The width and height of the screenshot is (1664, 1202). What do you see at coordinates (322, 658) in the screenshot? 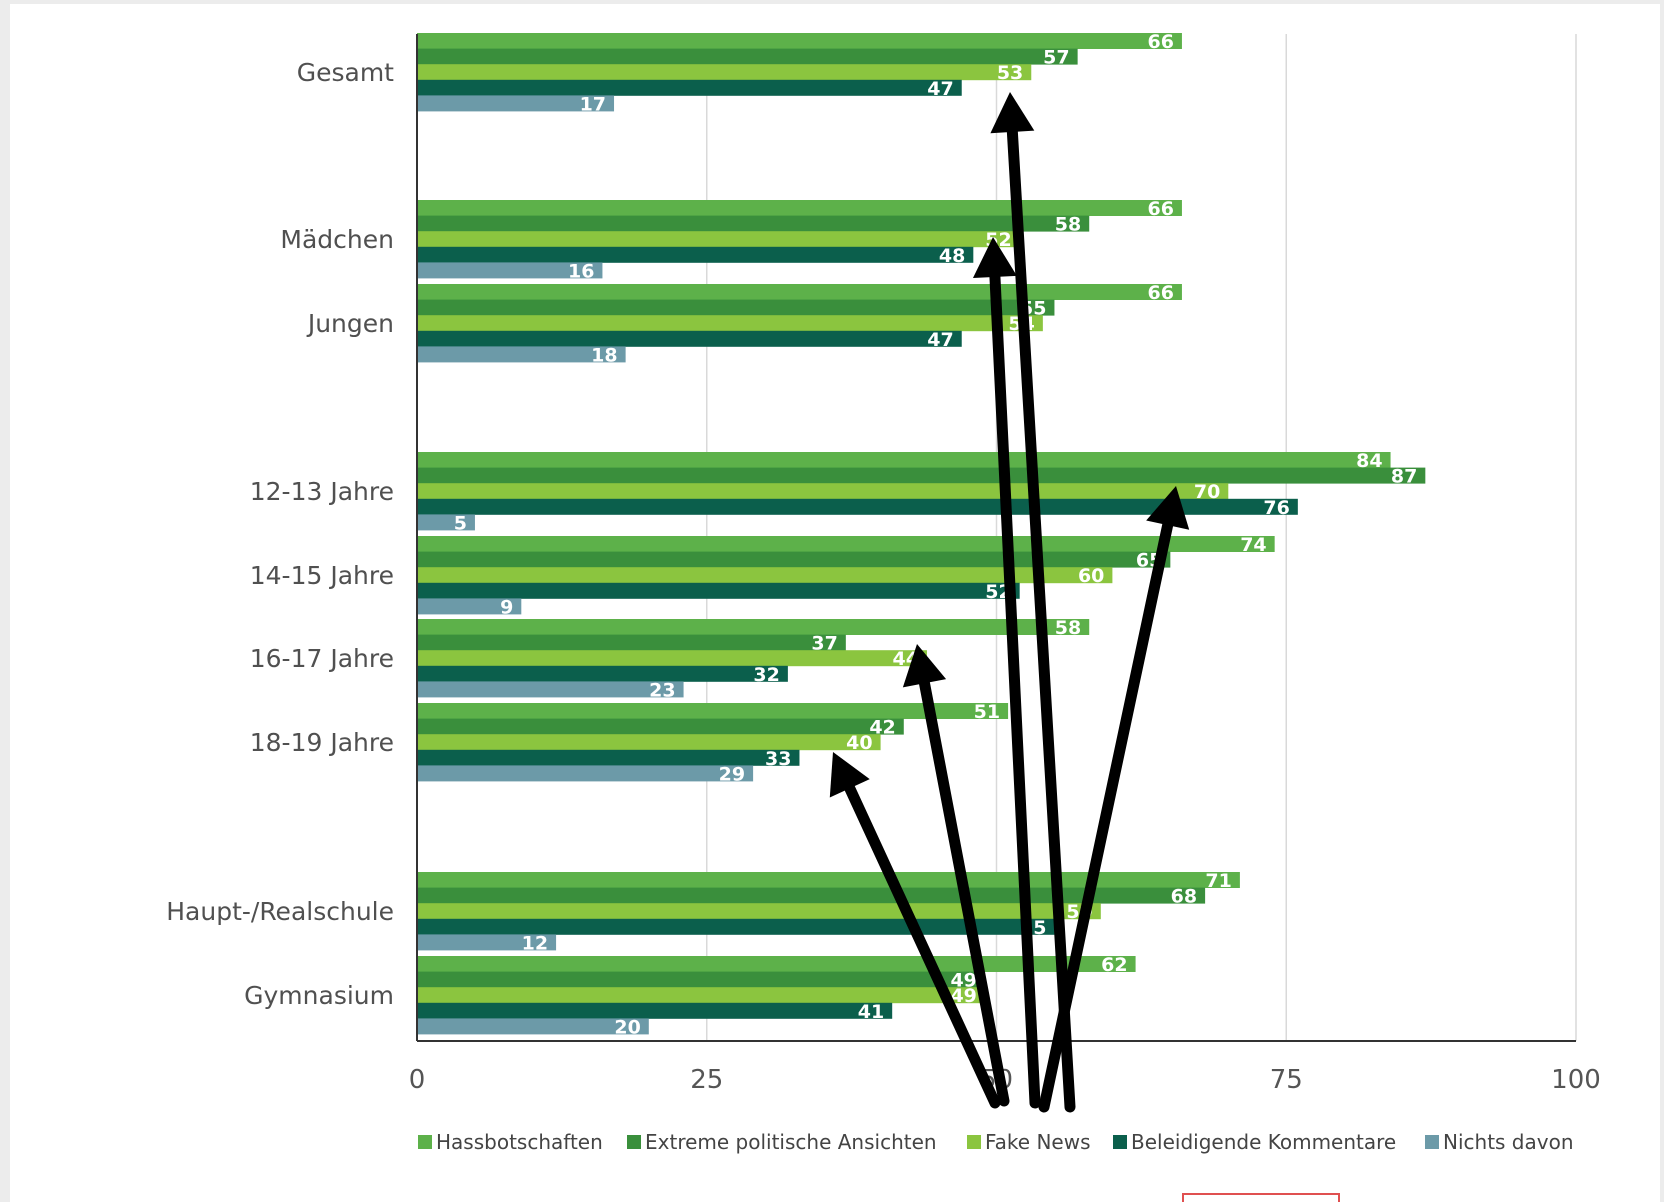
I see `category-label: 16-17 Jahre` at bounding box center [322, 658].